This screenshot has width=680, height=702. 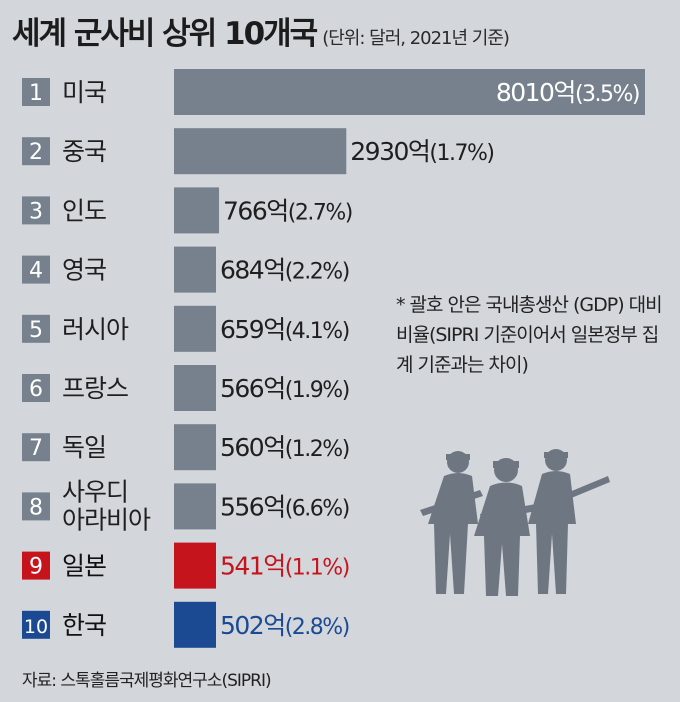 I want to click on country-label: 독일, so click(x=84, y=447).